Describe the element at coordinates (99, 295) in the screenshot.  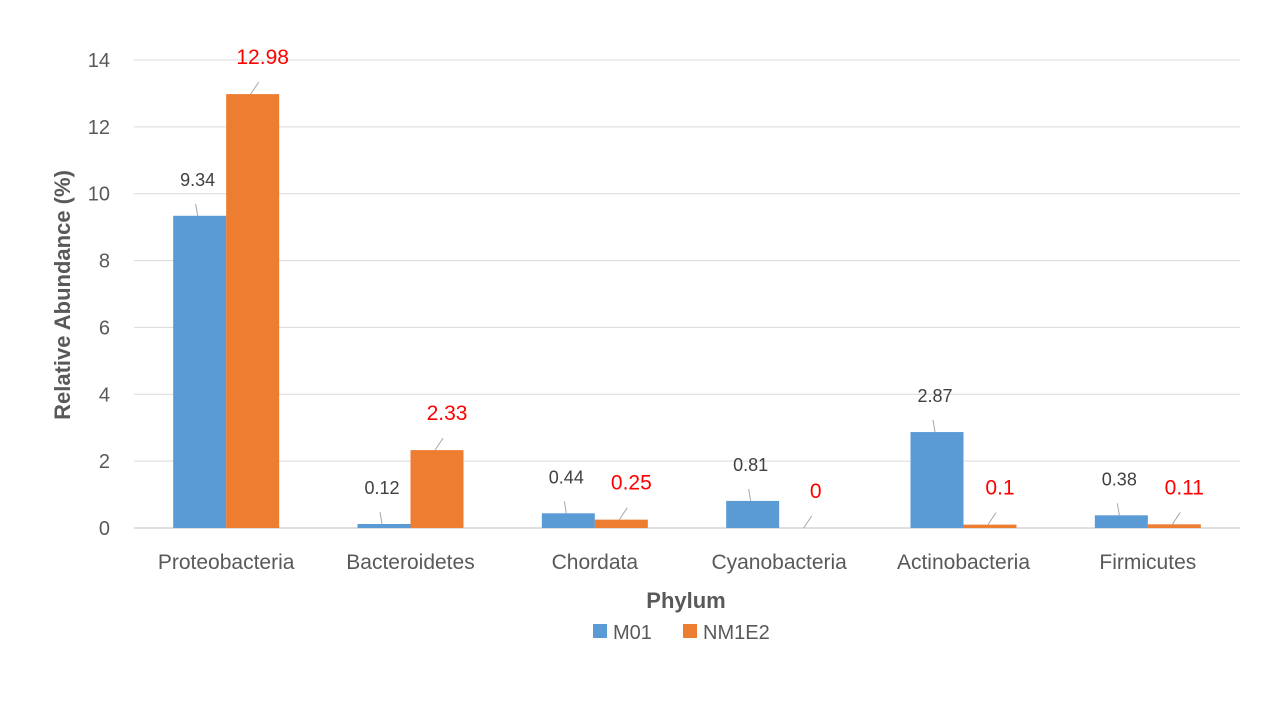
I see `y-axis-ticks: 0 2 4 6 8 10 12 14` at that location.